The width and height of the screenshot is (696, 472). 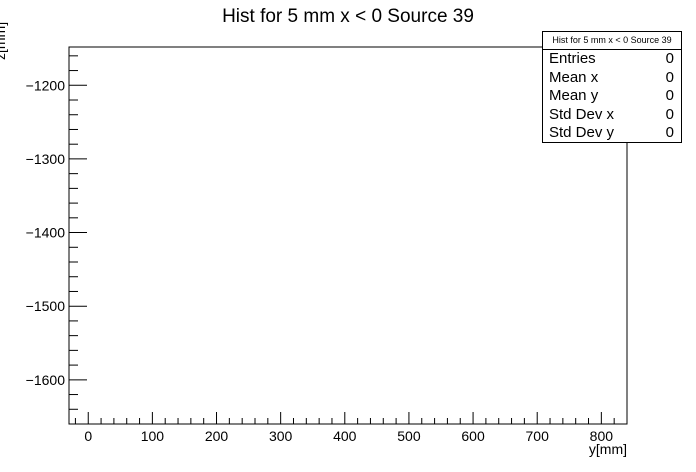 What do you see at coordinates (473, 436) in the screenshot?
I see `x-tick-label: 600` at bounding box center [473, 436].